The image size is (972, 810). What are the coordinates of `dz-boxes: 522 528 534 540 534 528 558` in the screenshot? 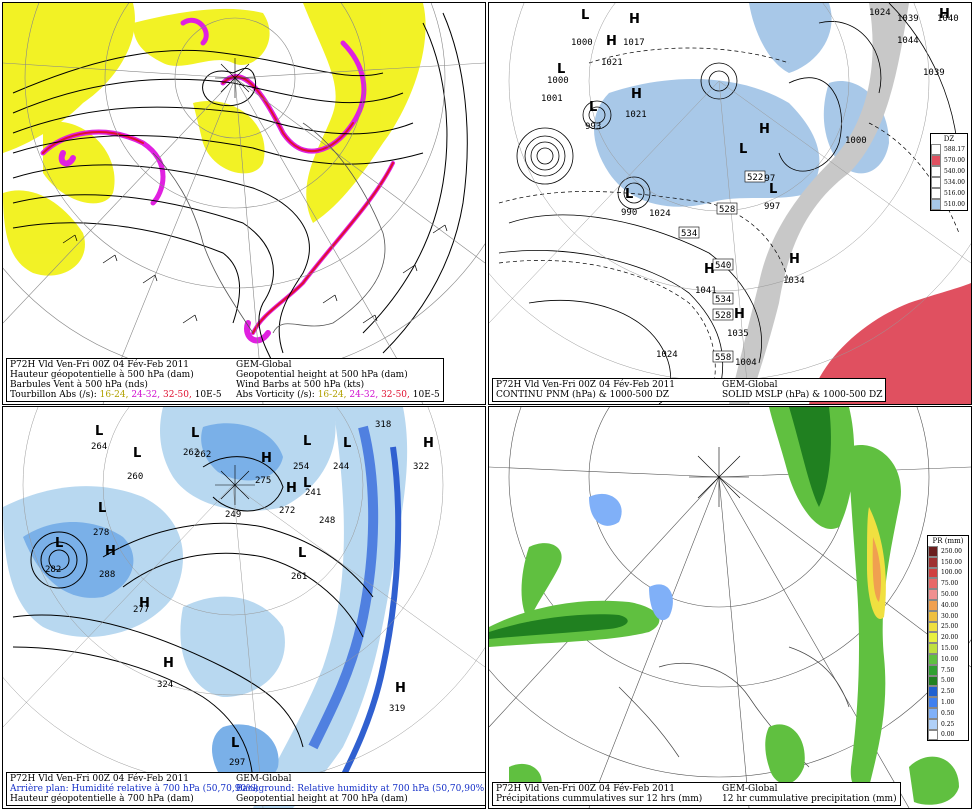 It's located at (722, 266).